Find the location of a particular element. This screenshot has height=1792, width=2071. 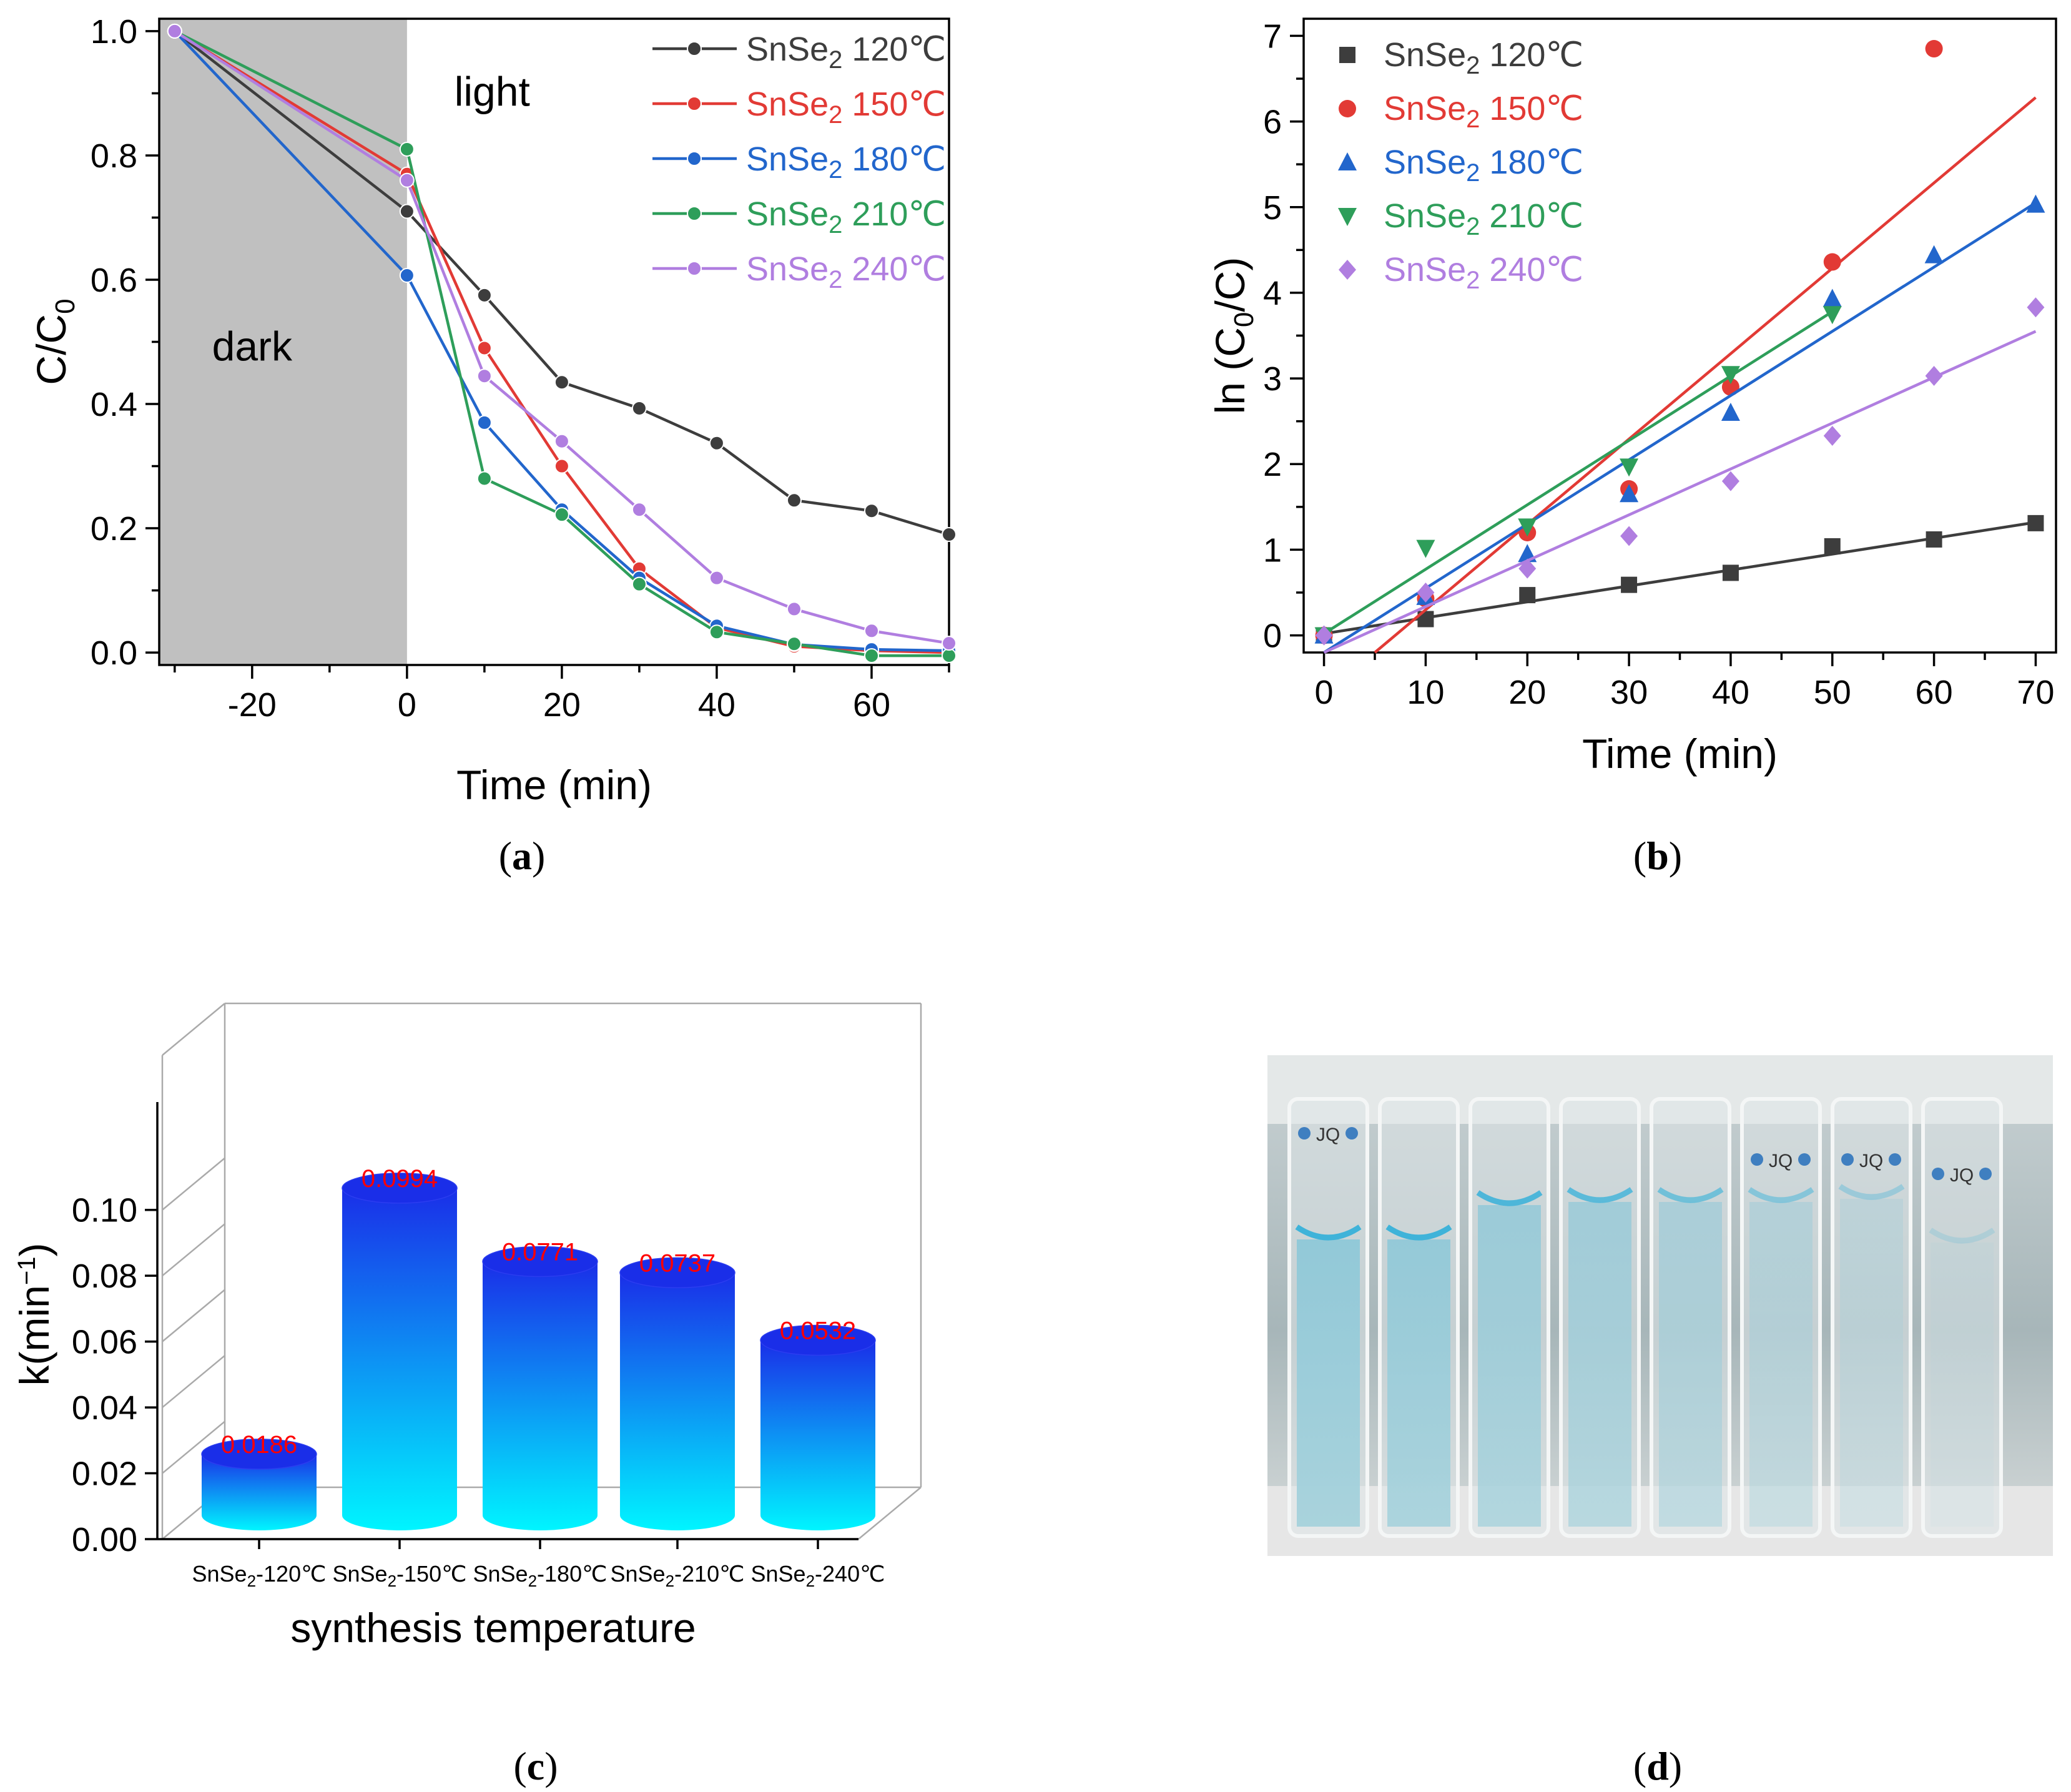

y-tick-label: 0.00 is located at coordinates (104, 1539).